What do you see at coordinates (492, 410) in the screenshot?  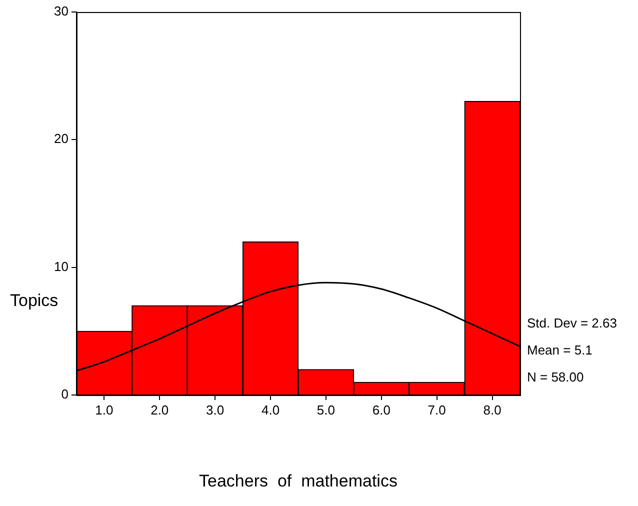 I see `x-tick-label: 8.0` at bounding box center [492, 410].